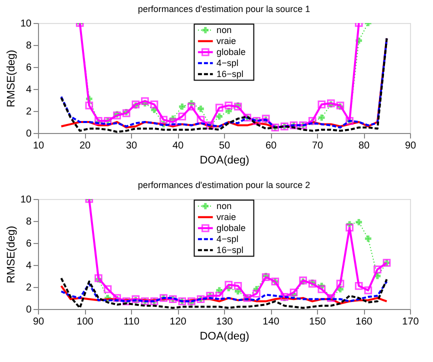 This screenshot has width=433, height=362. I want to click on x-tick-label: 60, so click(271, 146).